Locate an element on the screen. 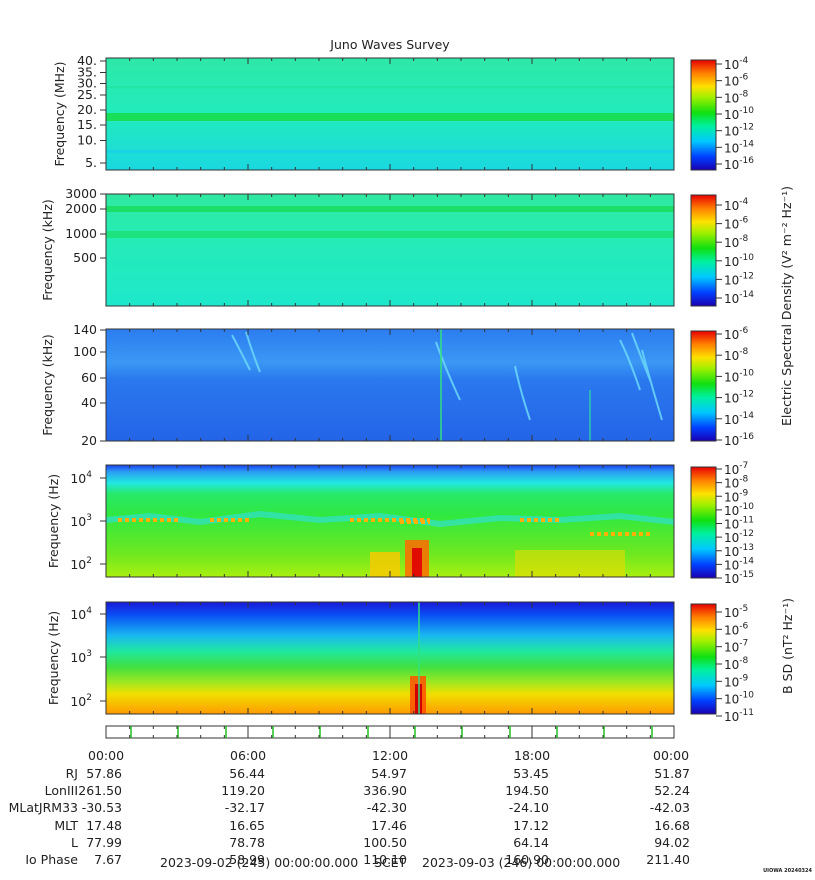 The height and width of the screenshot is (880, 815). ephemeris-row-label: Io Phase is located at coordinates (51, 859).